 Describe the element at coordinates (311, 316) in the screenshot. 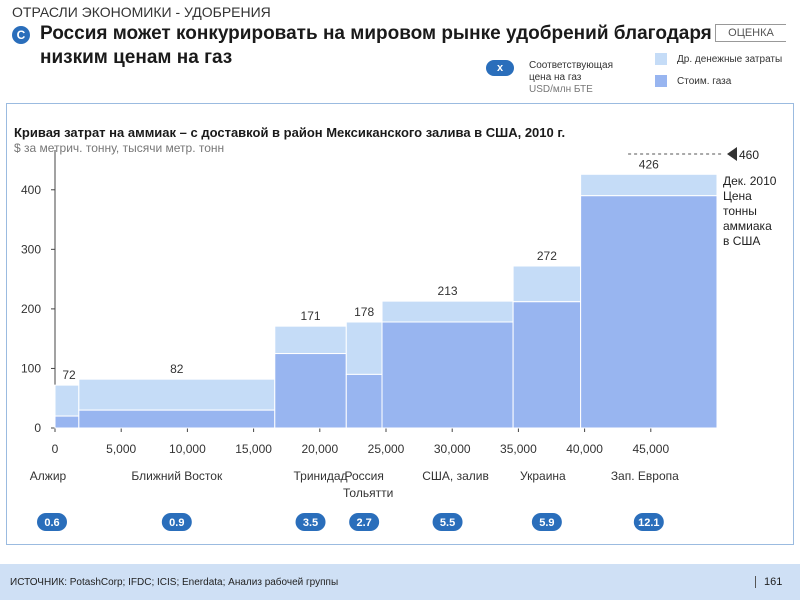

I see `bar-total-label: 171` at that location.